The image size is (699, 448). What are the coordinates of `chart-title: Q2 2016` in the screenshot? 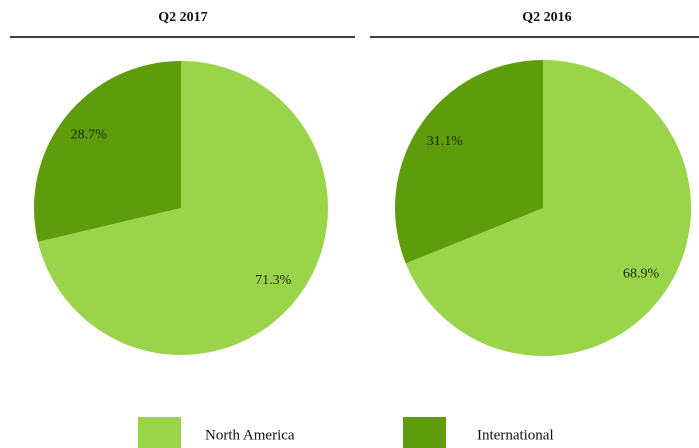 It's located at (546, 17).